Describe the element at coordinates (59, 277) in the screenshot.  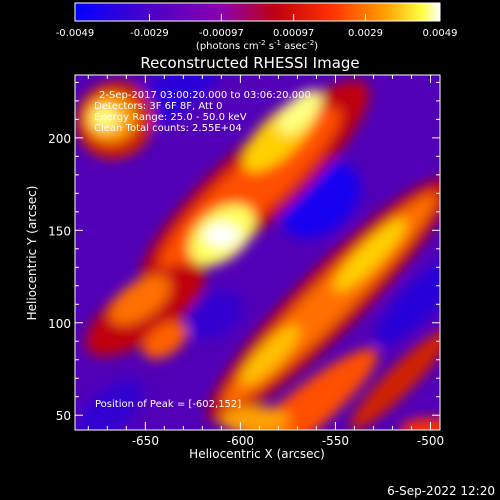
I see `y-axis-tick-labels: 50 100 150 200` at that location.